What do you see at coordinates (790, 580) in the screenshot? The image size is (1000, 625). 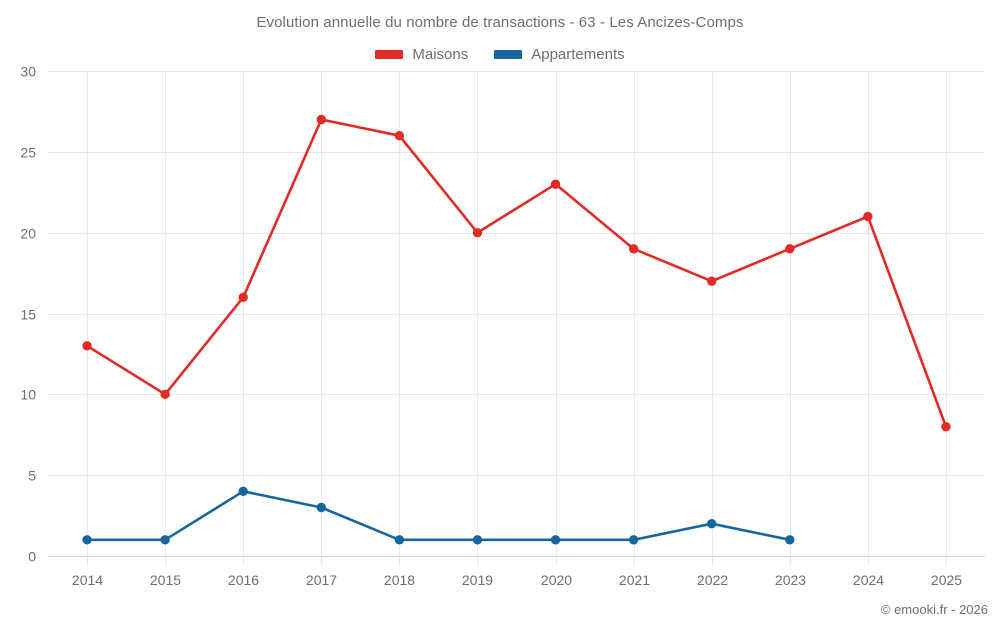 I see `x-axis-tick-label: 2023` at bounding box center [790, 580].